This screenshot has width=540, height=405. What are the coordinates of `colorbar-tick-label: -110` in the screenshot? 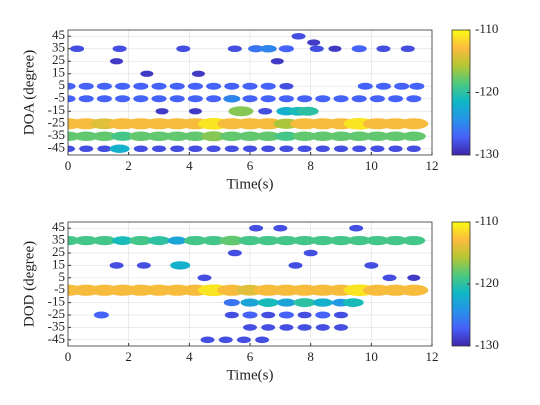 It's located at (486, 28).